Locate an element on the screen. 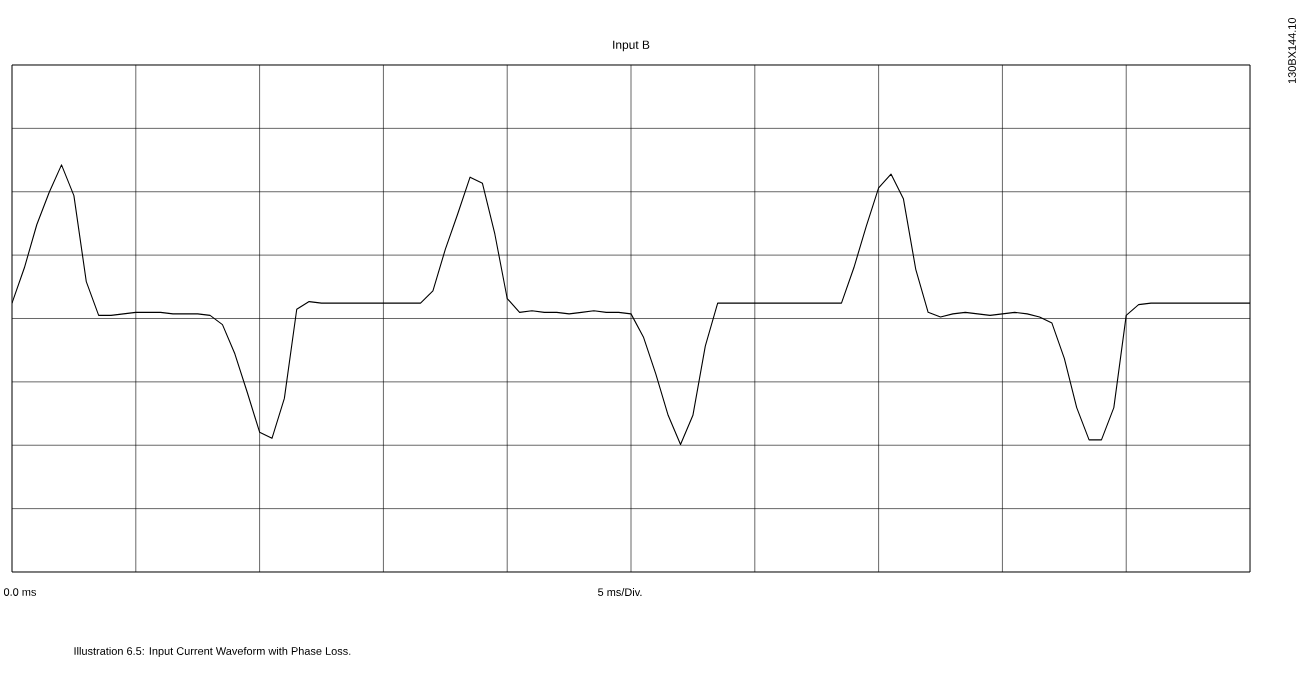  text: 130BX144.10 is located at coordinates (1292, 50).